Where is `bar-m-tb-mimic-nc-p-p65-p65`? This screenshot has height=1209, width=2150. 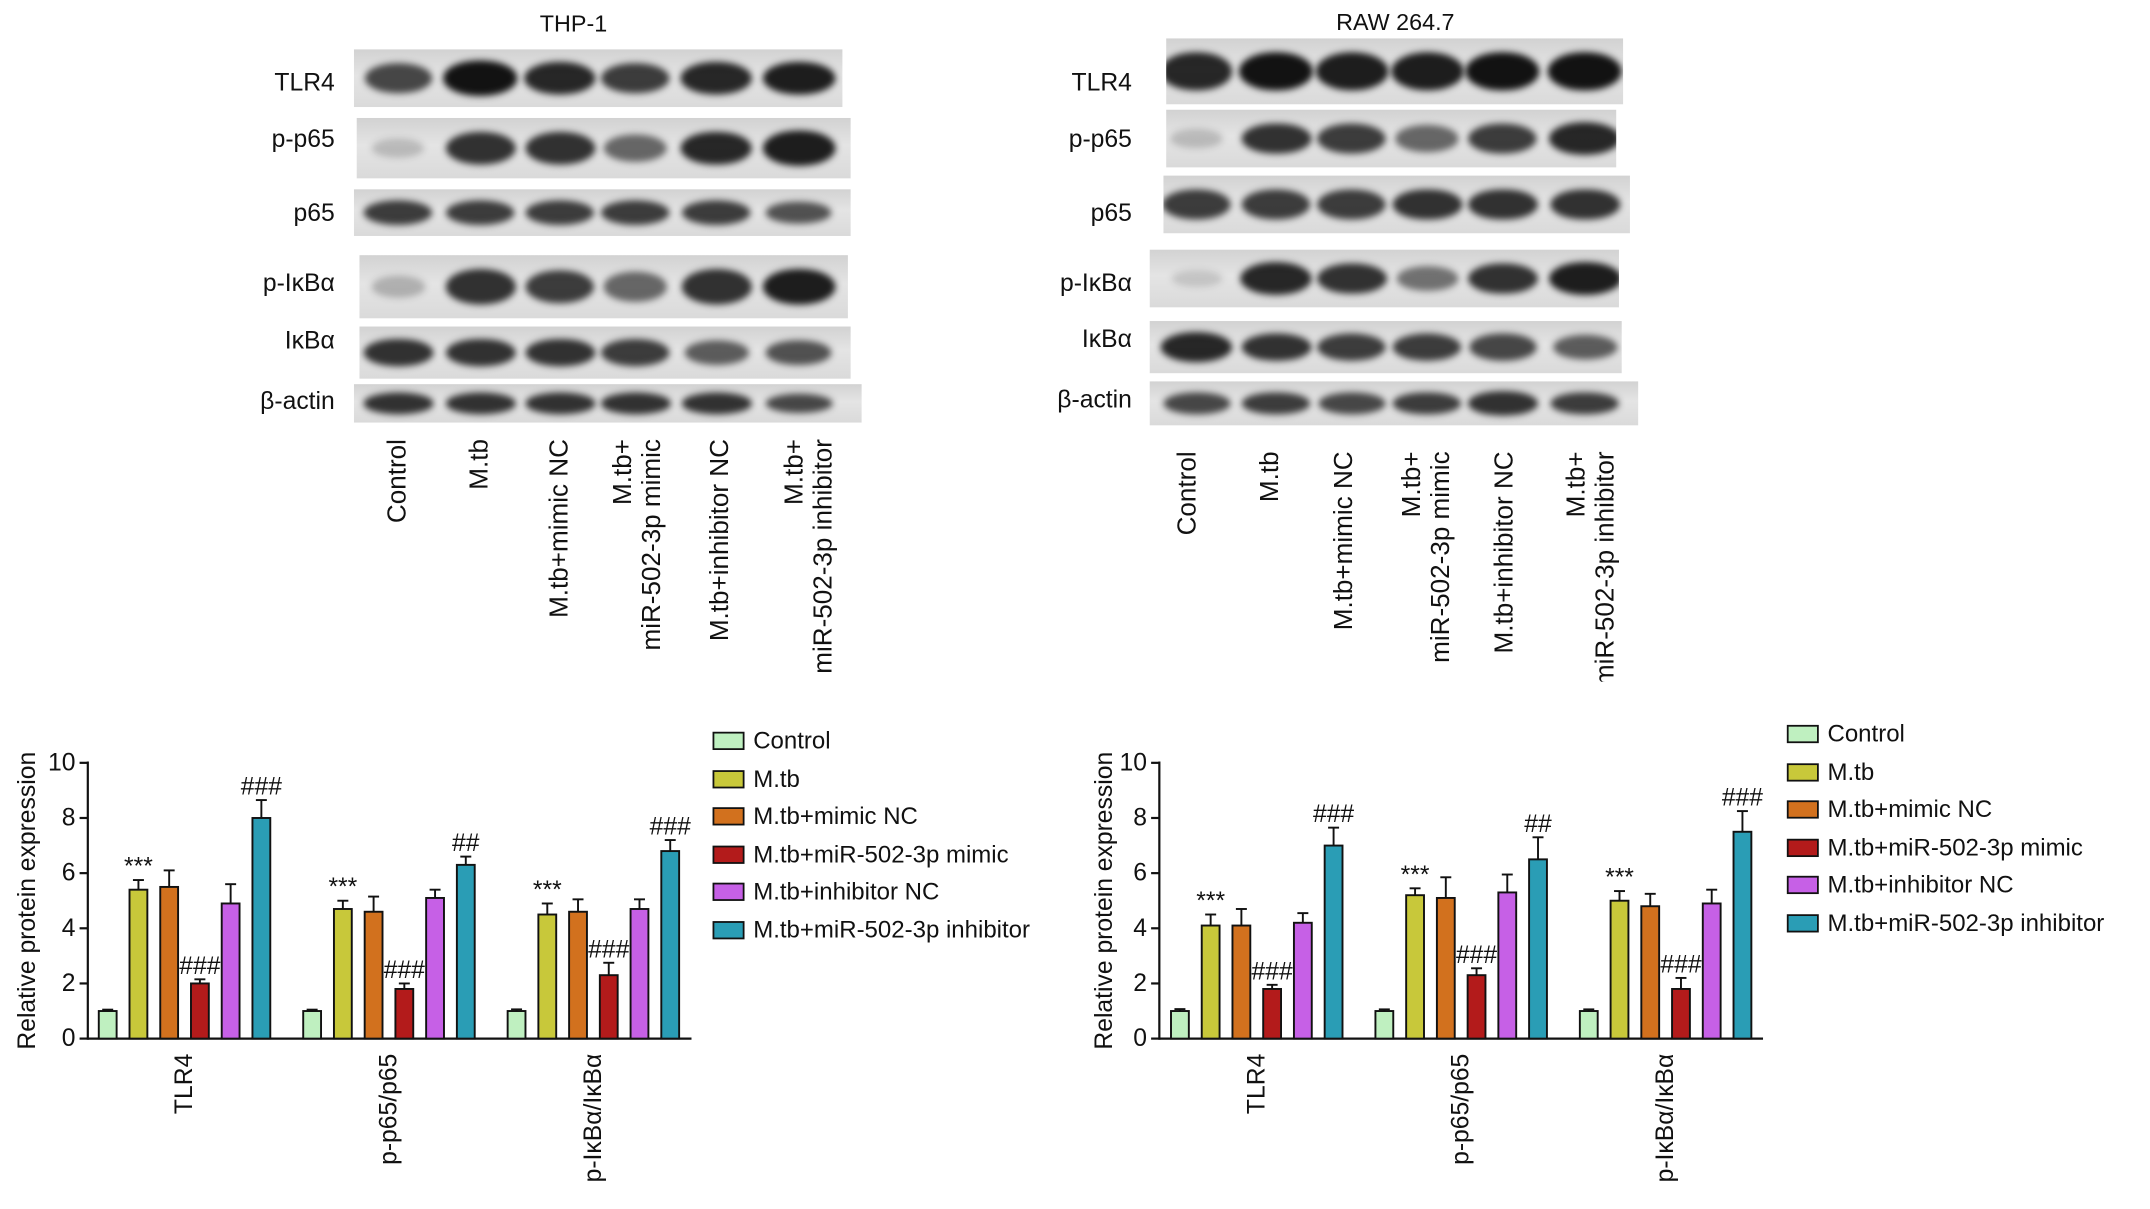 bar-m-tb-mimic-nc-p-p65-p65 is located at coordinates (1445, 968).